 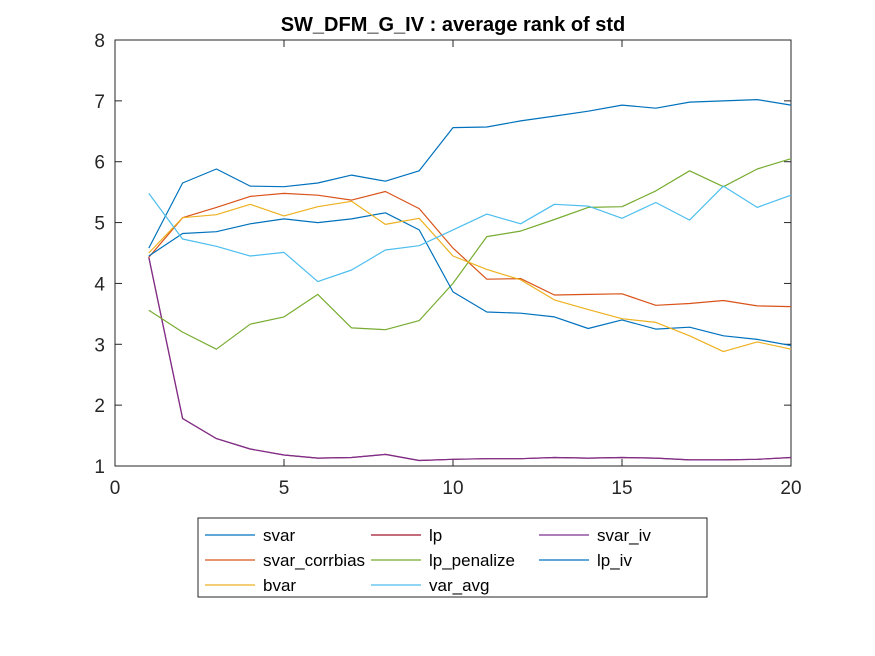 I want to click on legend-label: svar_iv, so click(x=624, y=535).